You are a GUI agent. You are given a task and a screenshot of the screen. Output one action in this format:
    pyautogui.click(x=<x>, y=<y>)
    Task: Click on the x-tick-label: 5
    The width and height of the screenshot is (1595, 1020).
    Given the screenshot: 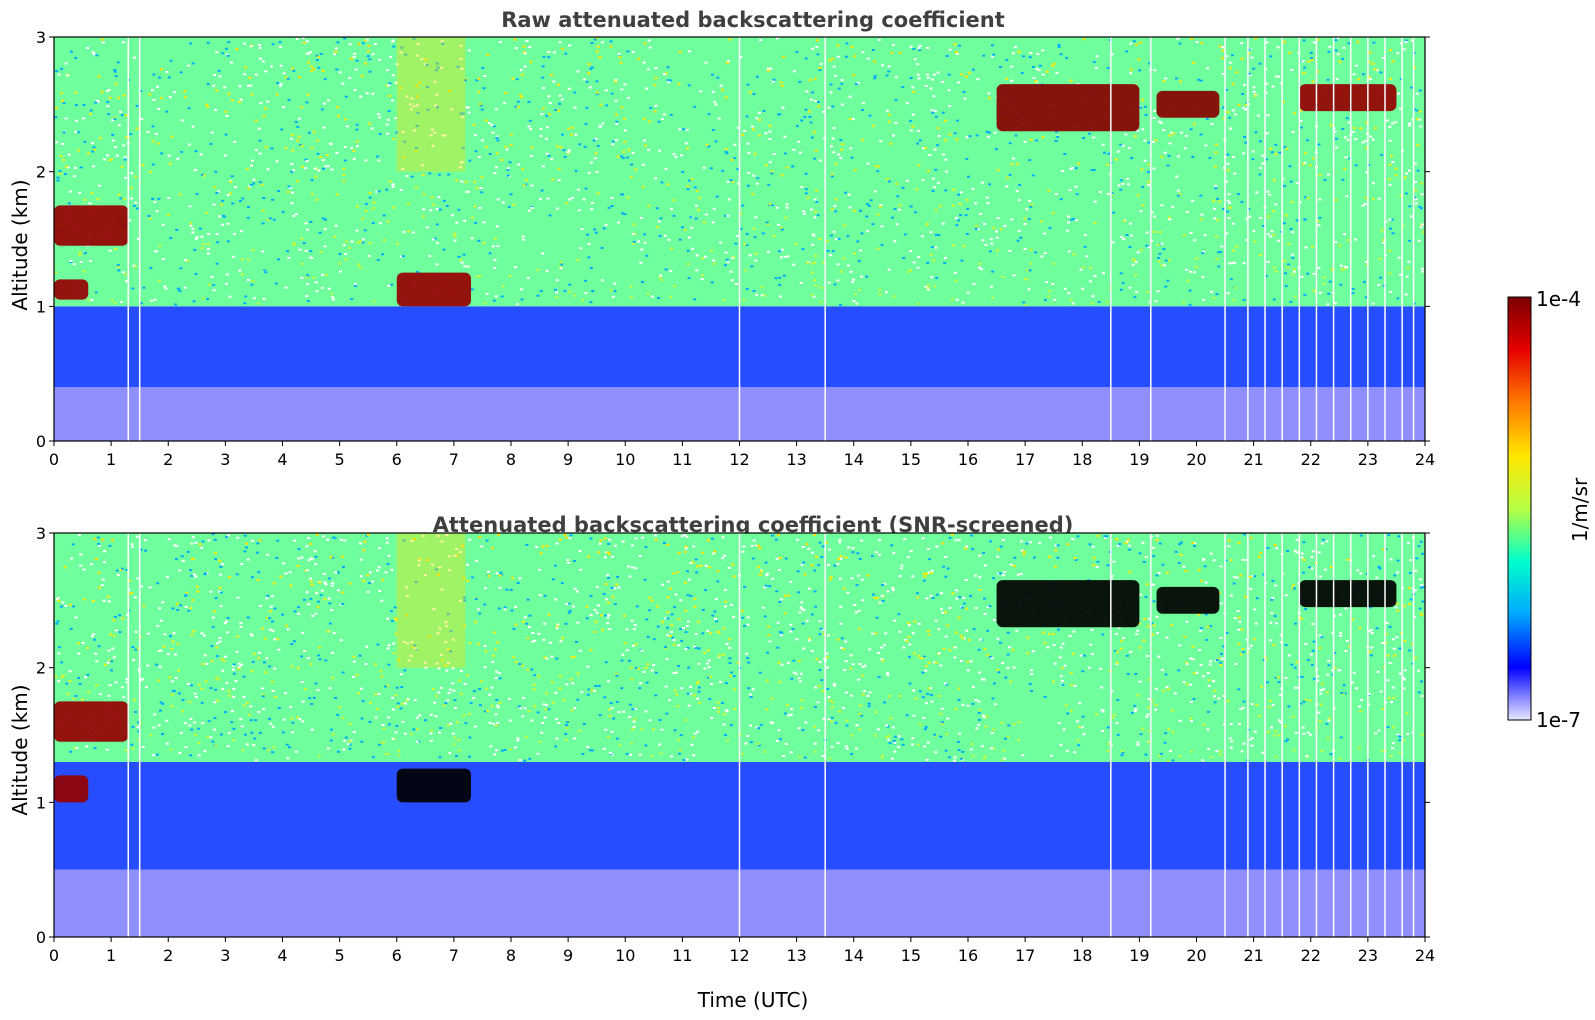 What is the action you would take?
    pyautogui.click(x=340, y=459)
    